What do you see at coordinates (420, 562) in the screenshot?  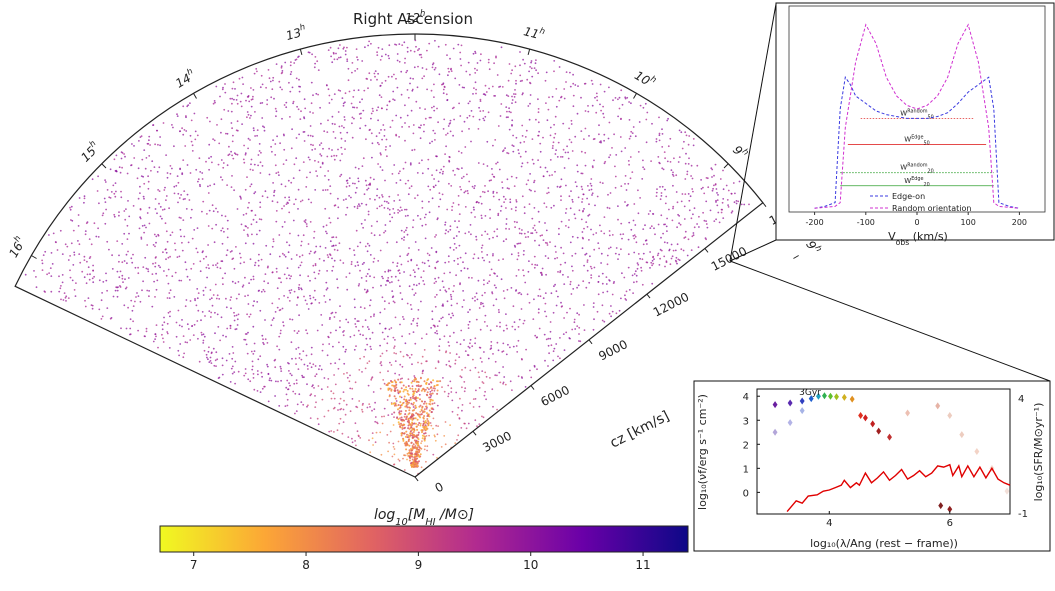 I see `colorbar-ticks: 7 8 9 10 11` at bounding box center [420, 562].